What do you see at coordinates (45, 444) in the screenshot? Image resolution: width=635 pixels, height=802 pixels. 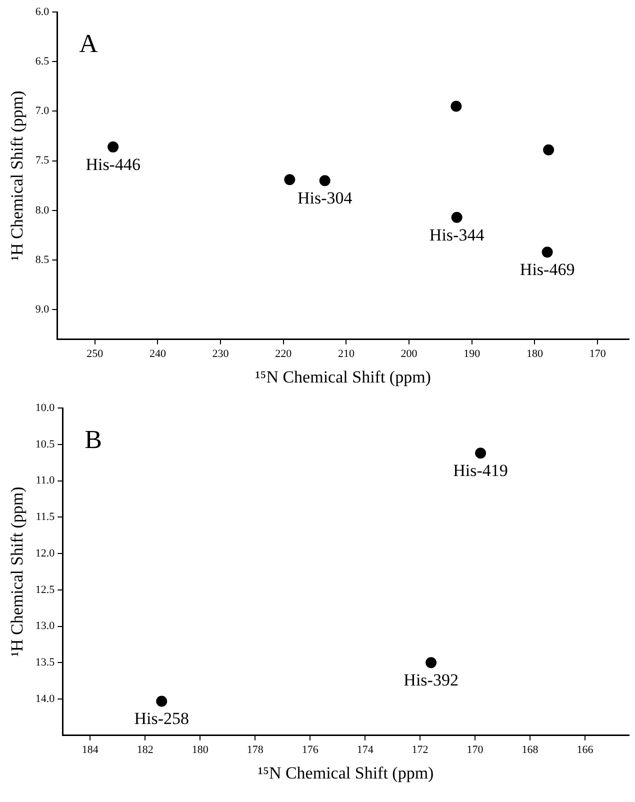 I see `y-tick-label: 10.5` at bounding box center [45, 444].